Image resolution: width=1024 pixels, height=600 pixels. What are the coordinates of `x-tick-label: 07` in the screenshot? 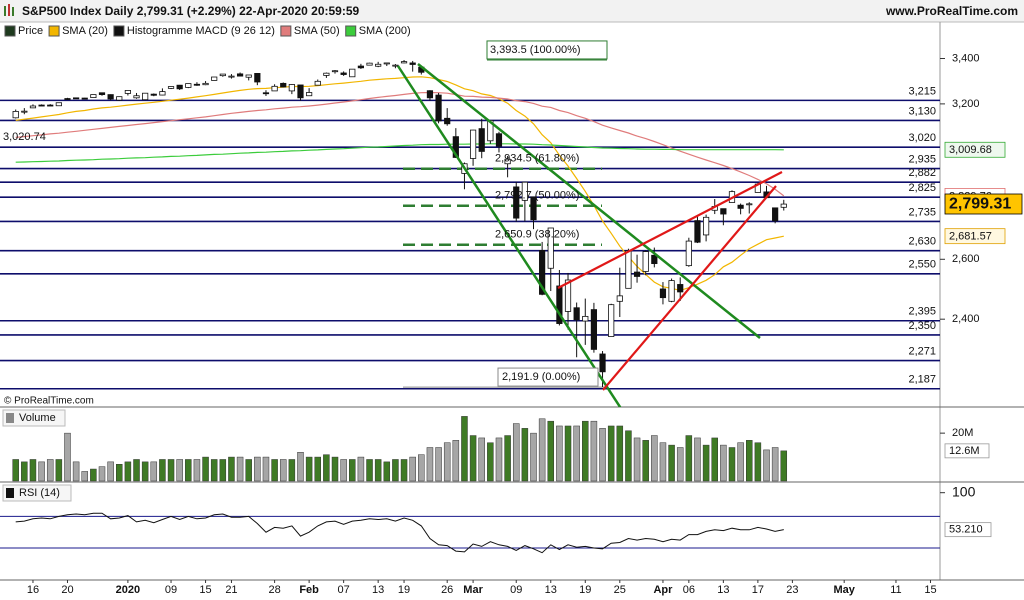 It's located at (344, 590).